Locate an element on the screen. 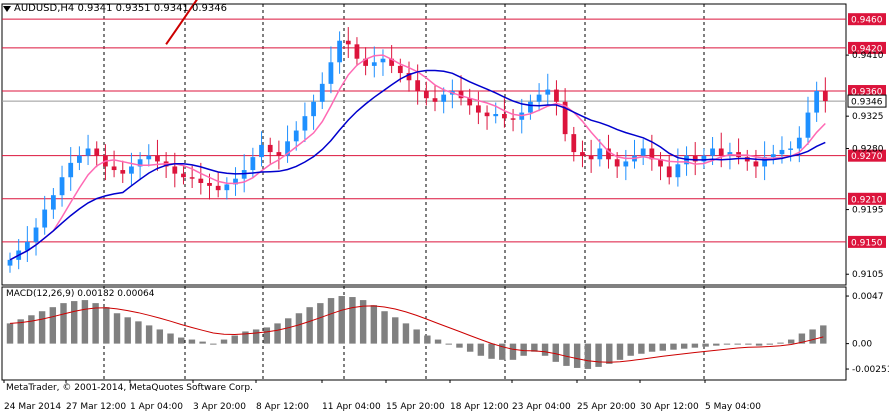 The height and width of the screenshot is (417, 889). time-axis-label: 1 Apr 04:00 is located at coordinates (156, 407).